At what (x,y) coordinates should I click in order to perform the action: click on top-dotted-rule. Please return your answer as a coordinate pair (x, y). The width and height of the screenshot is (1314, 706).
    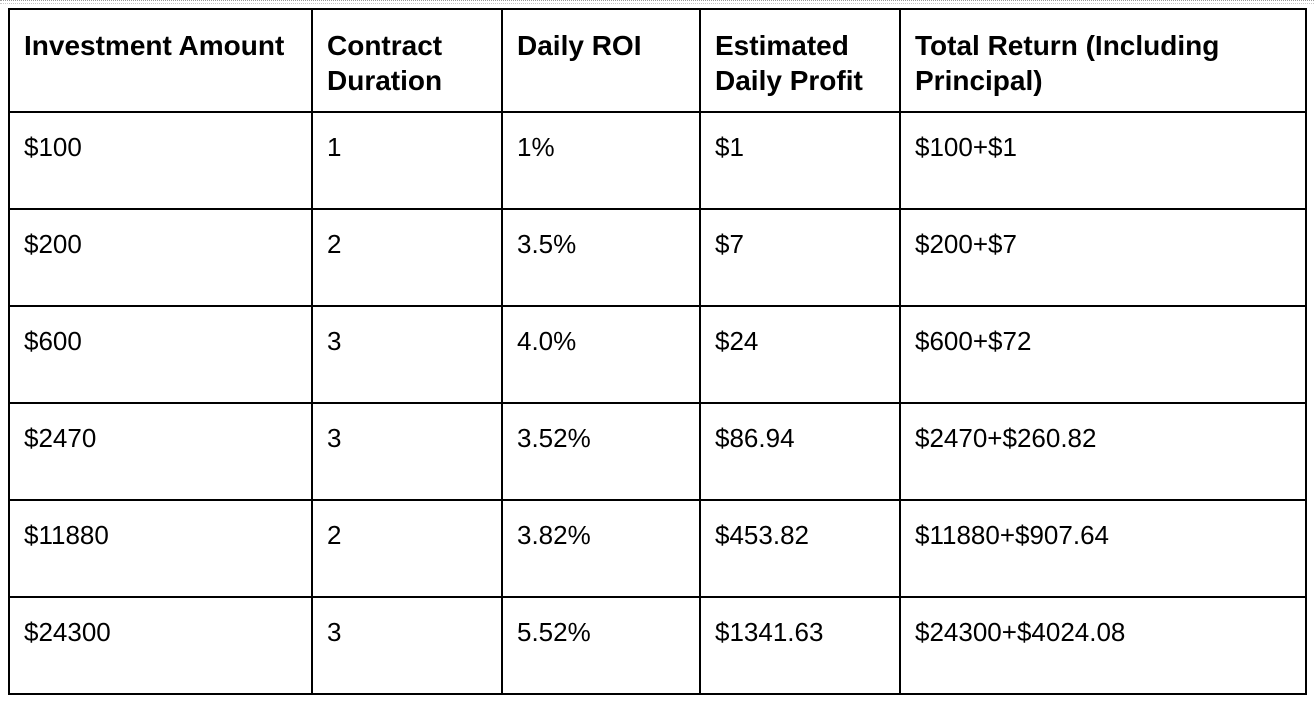
    Looking at the image, I should click on (657, 2).